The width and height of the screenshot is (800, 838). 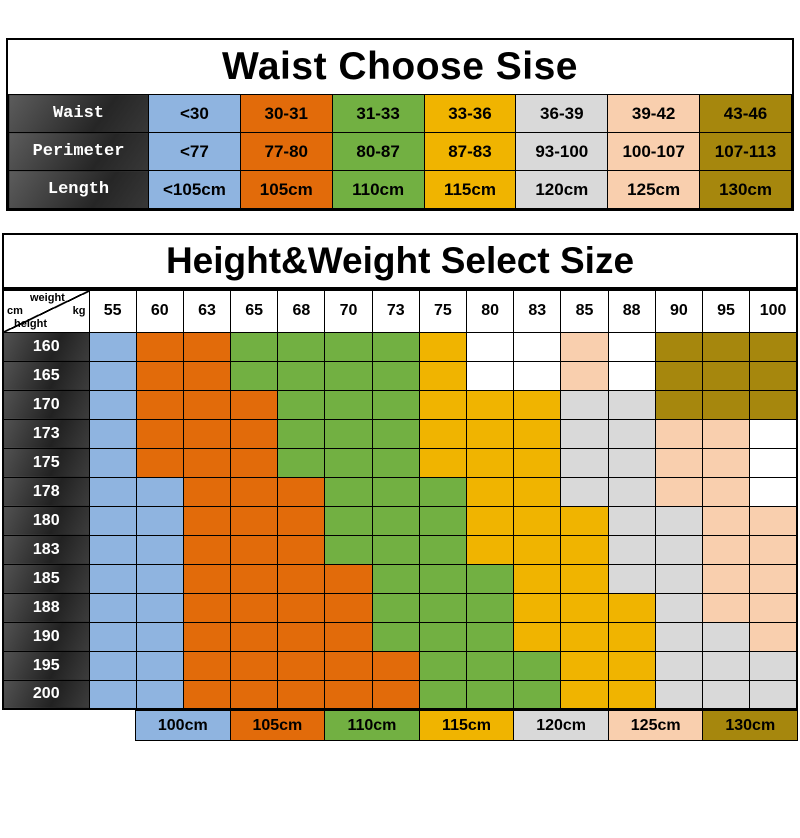 What do you see at coordinates (159, 311) in the screenshot?
I see `weight-header-cell: 60` at bounding box center [159, 311].